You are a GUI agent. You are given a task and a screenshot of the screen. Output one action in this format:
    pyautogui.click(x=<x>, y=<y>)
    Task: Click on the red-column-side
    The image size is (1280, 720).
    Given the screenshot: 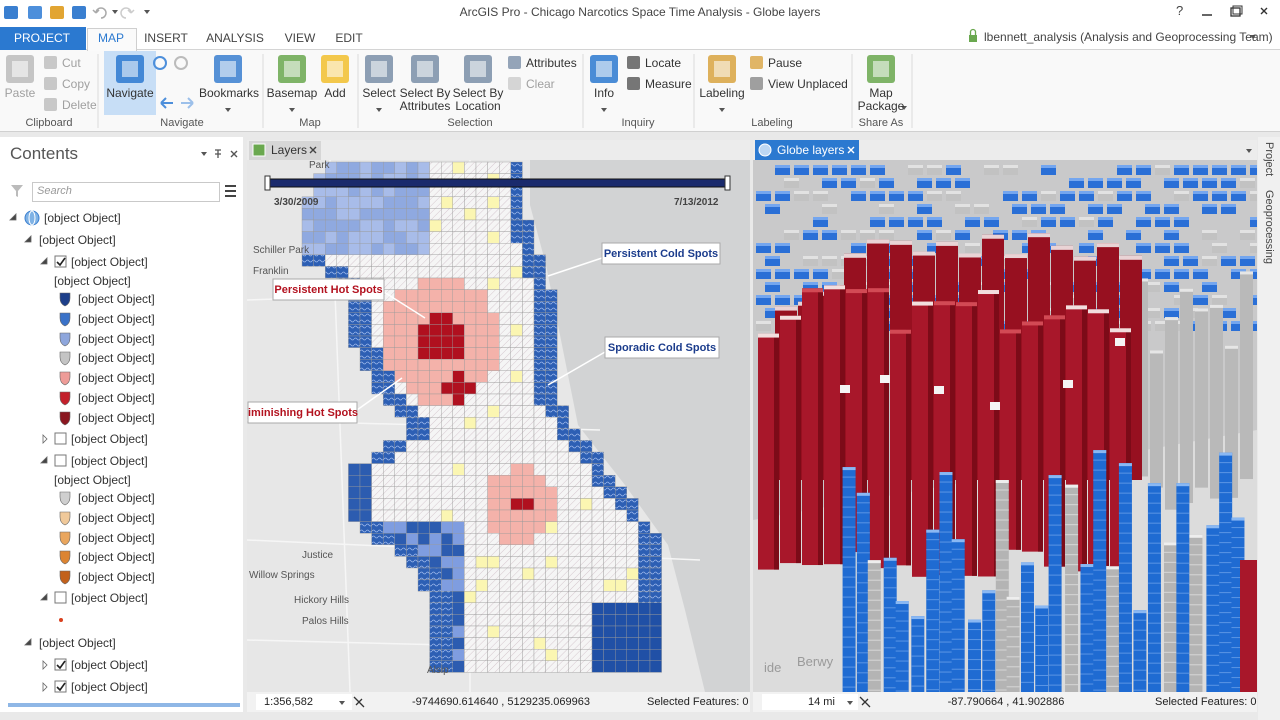 What is the action you would take?
    pyautogui.click(x=1040, y=436)
    